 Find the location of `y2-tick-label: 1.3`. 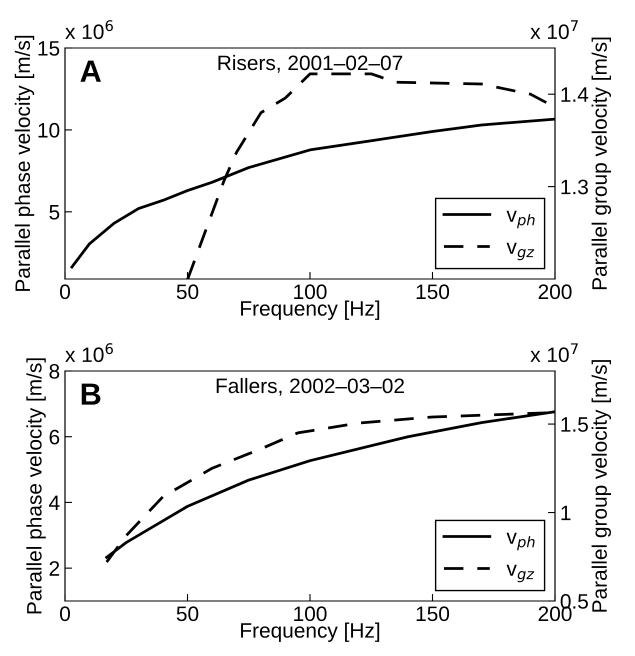

y2-tick-label: 1.3 is located at coordinates (574, 187).